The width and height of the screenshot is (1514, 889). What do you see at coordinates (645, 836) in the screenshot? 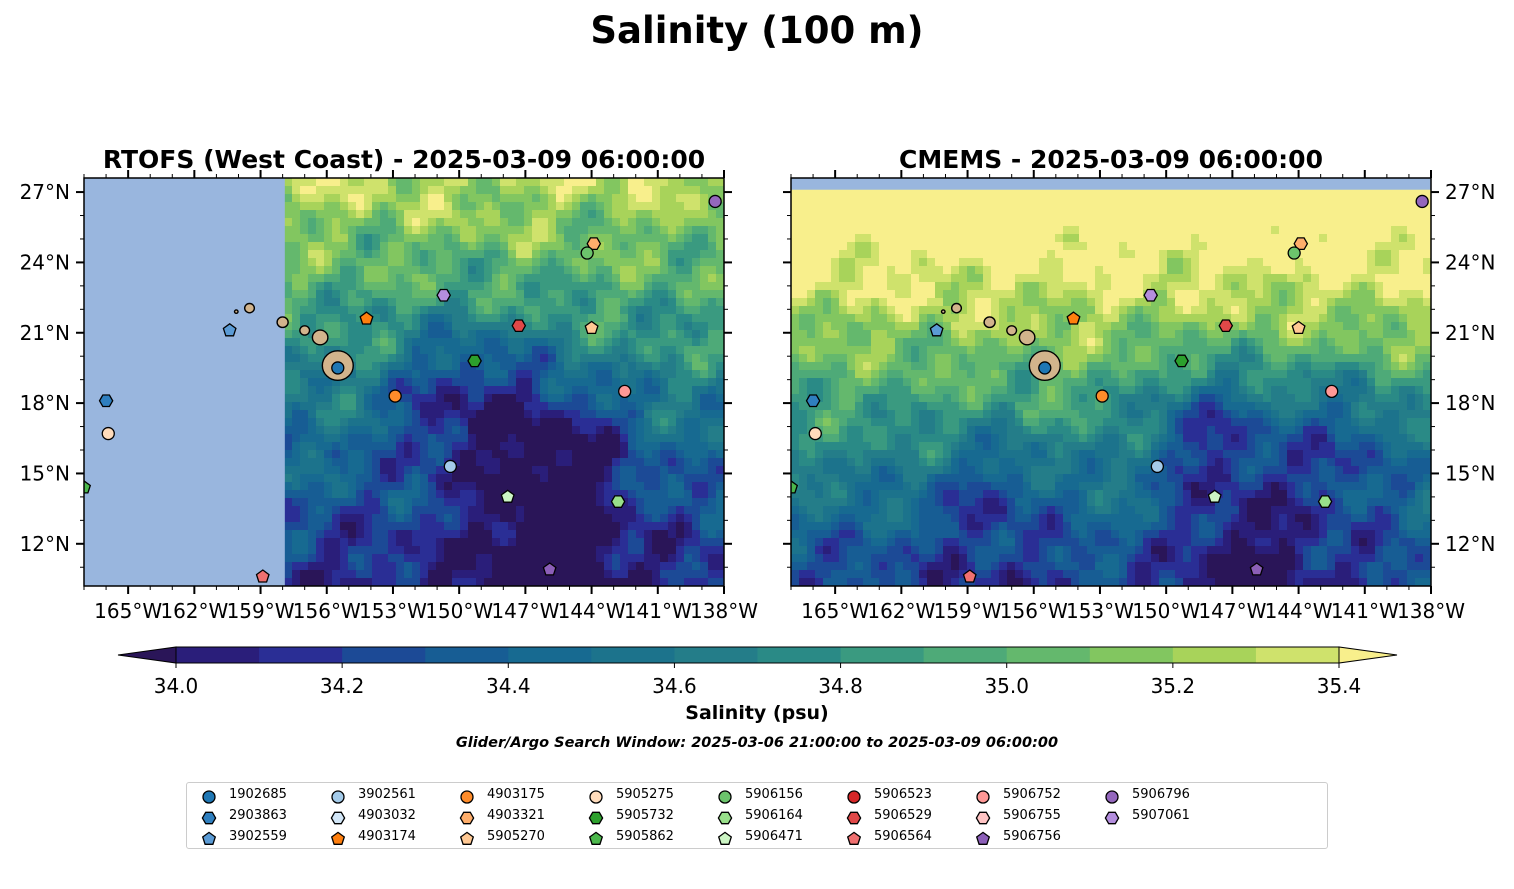
I see `legend-label: 5905862` at bounding box center [645, 836].